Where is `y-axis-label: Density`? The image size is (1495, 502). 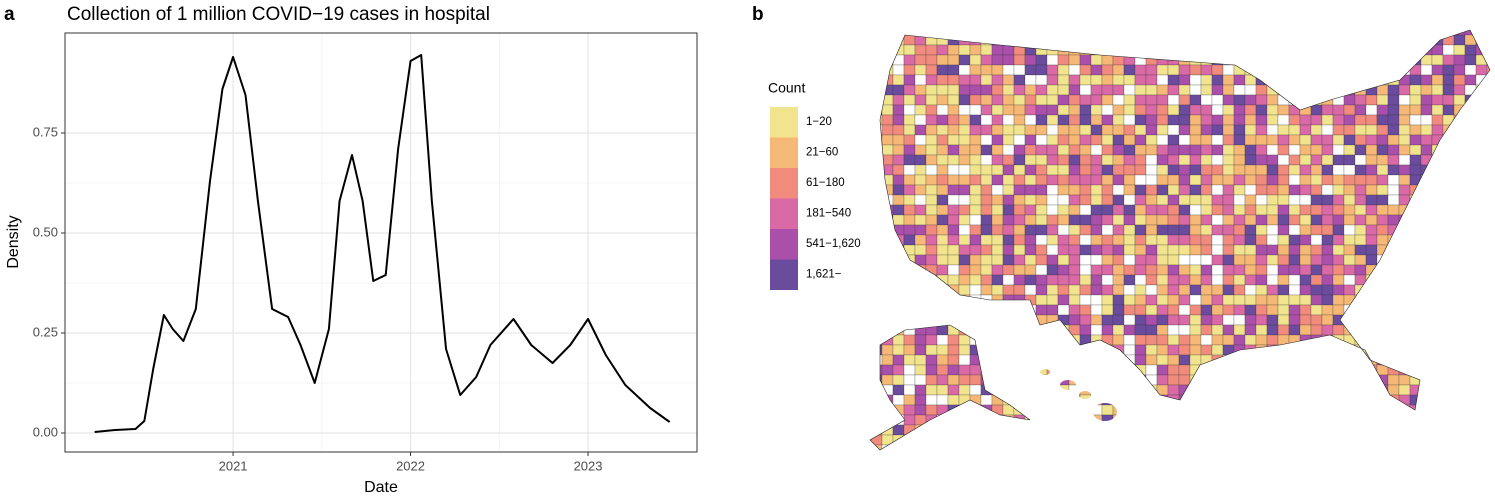 y-axis-label: Density is located at coordinates (13, 241).